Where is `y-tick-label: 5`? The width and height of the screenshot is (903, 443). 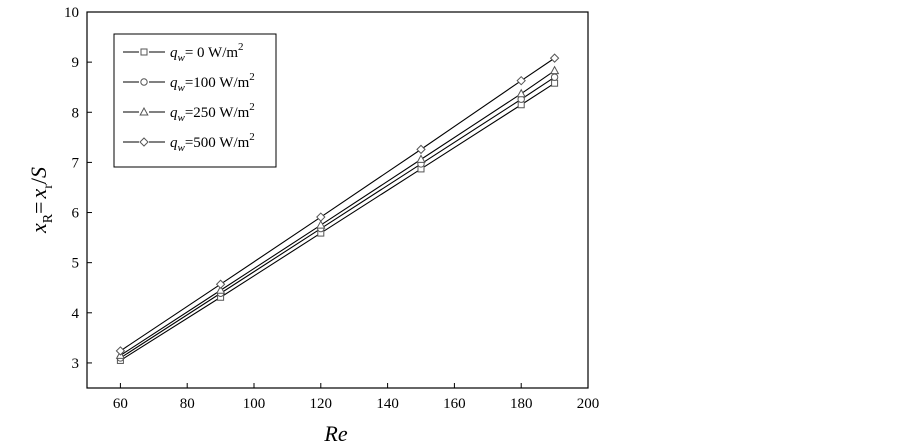
y-tick-label: 5 is located at coordinates (76, 264).